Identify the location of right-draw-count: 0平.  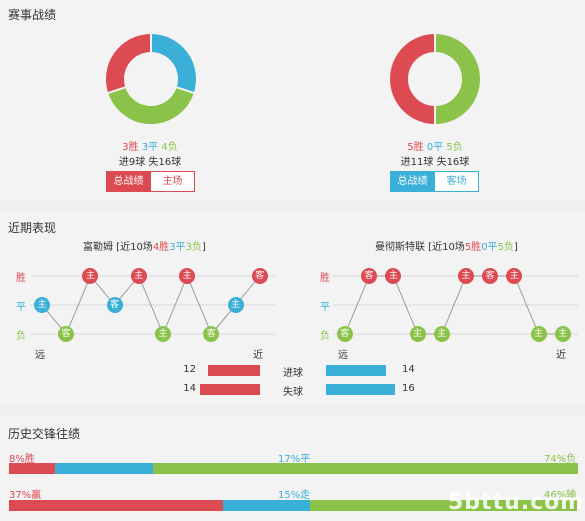
(435, 147).